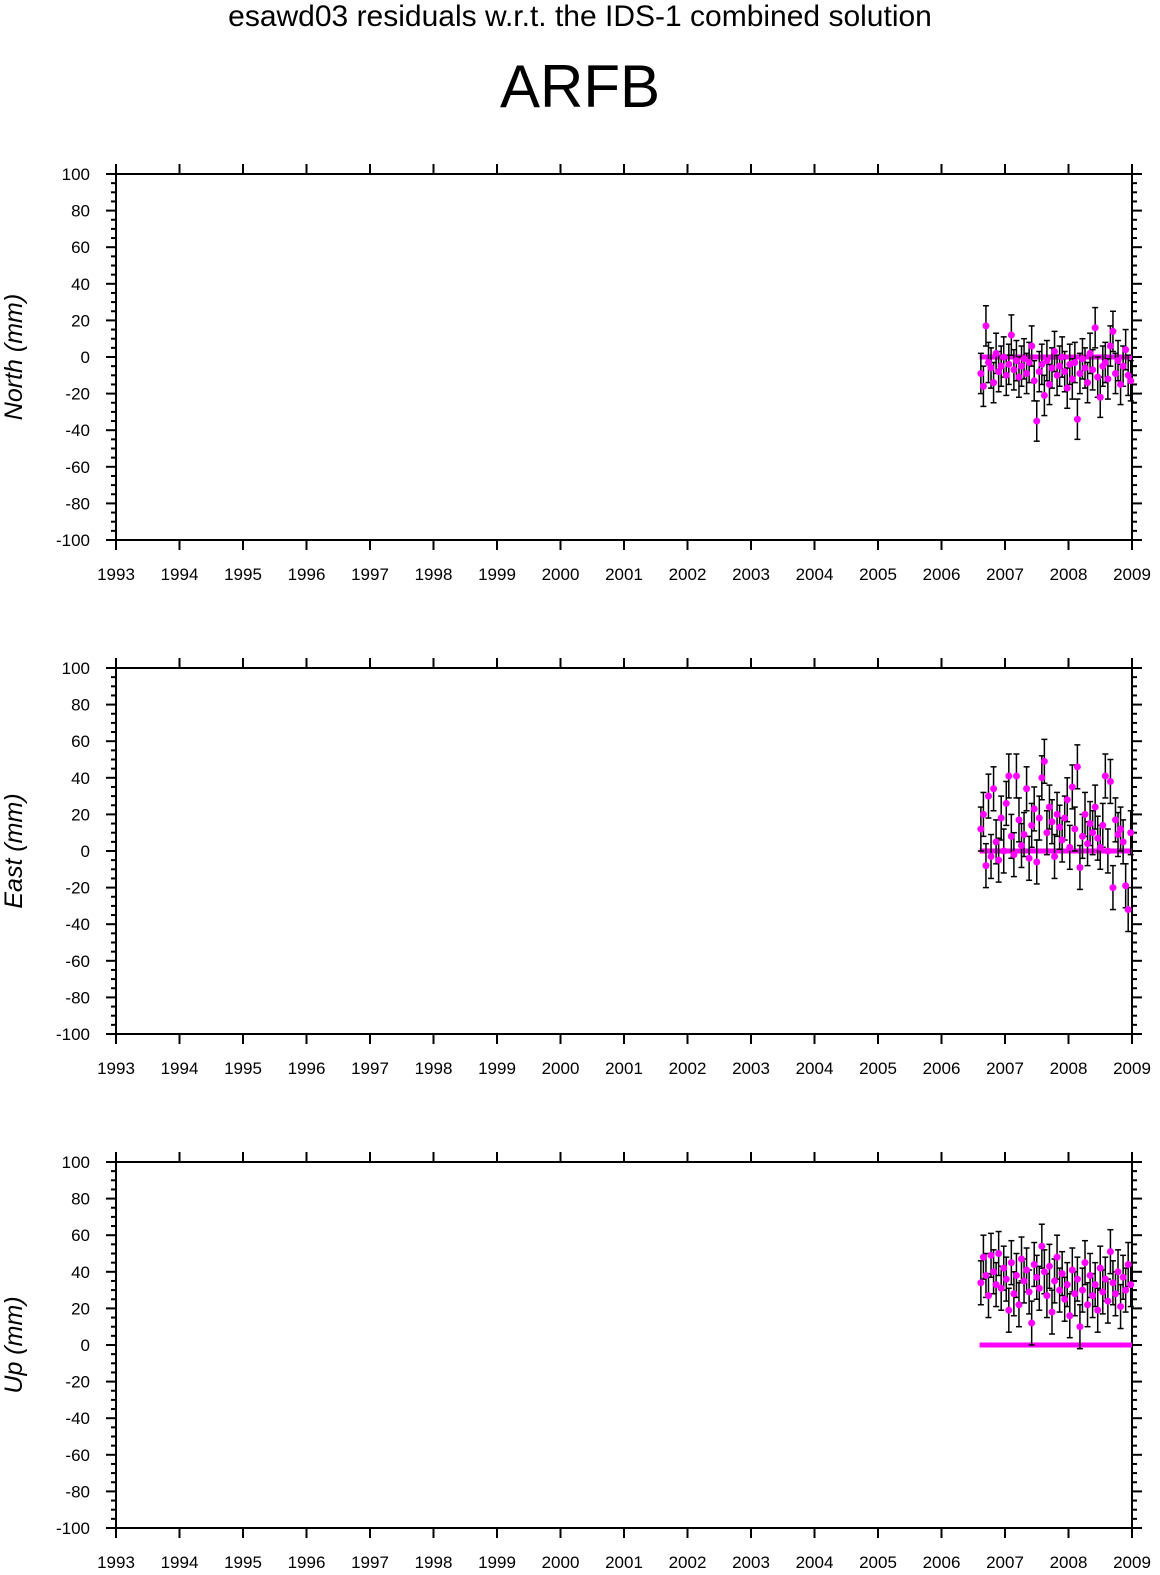 This screenshot has width=1160, height=1575. Describe the element at coordinates (180, 1562) in the screenshot. I see `x-tick-label: 1994` at that location.